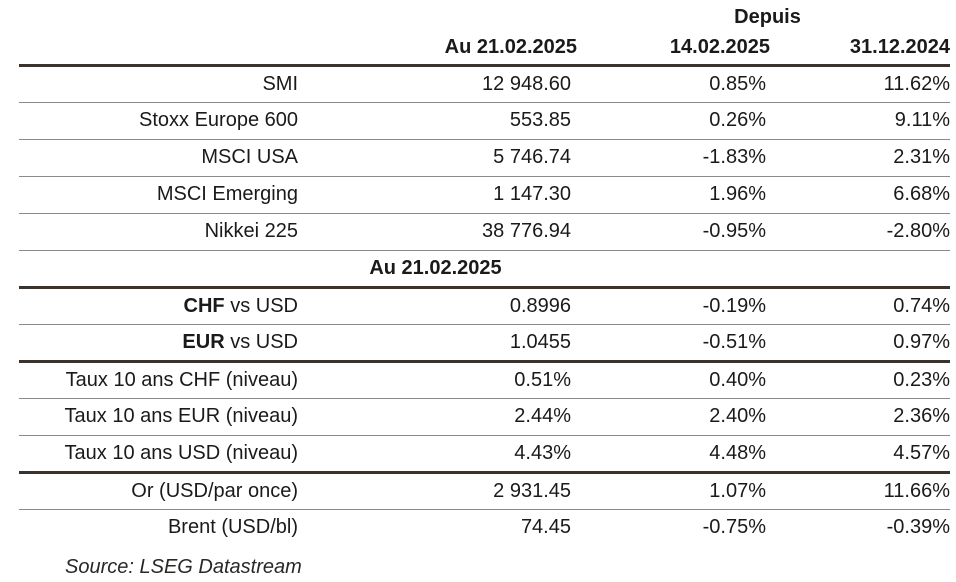 The width and height of the screenshot is (956, 582). Describe the element at coordinates (484, 120) in the screenshot. I see `table-row-stoxx: Stoxx Europe 600 553.85 0.26% 9.11%` at that location.